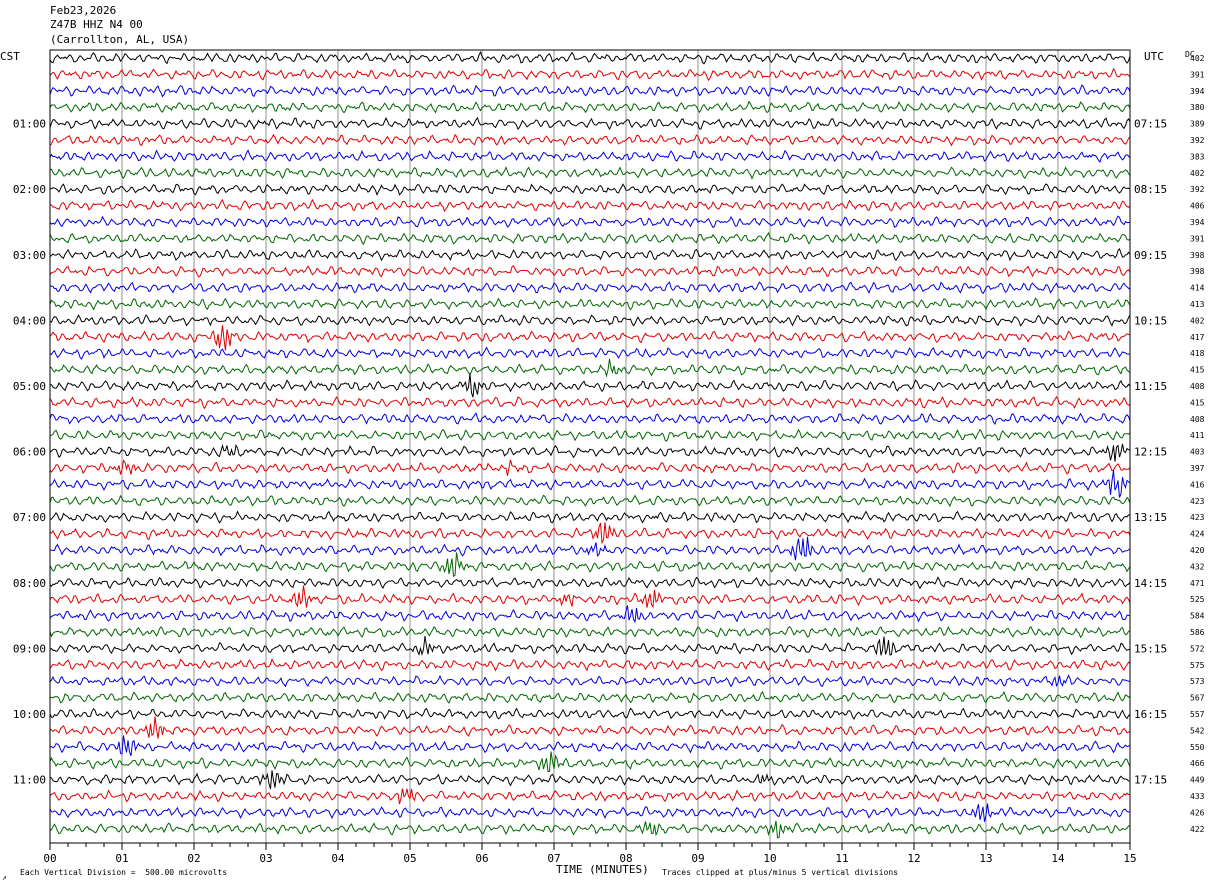  Describe the element at coordinates (29, 255) in the screenshot. I see `cst-hour-label: 03:00` at that location.